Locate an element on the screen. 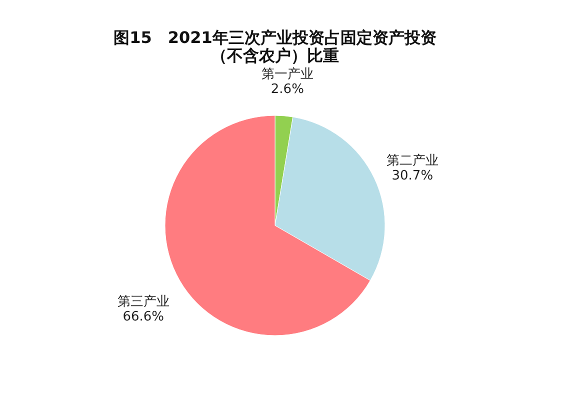 Image resolution: width=562 pixels, height=396 pixels. data-label: 30.7% is located at coordinates (413, 176).